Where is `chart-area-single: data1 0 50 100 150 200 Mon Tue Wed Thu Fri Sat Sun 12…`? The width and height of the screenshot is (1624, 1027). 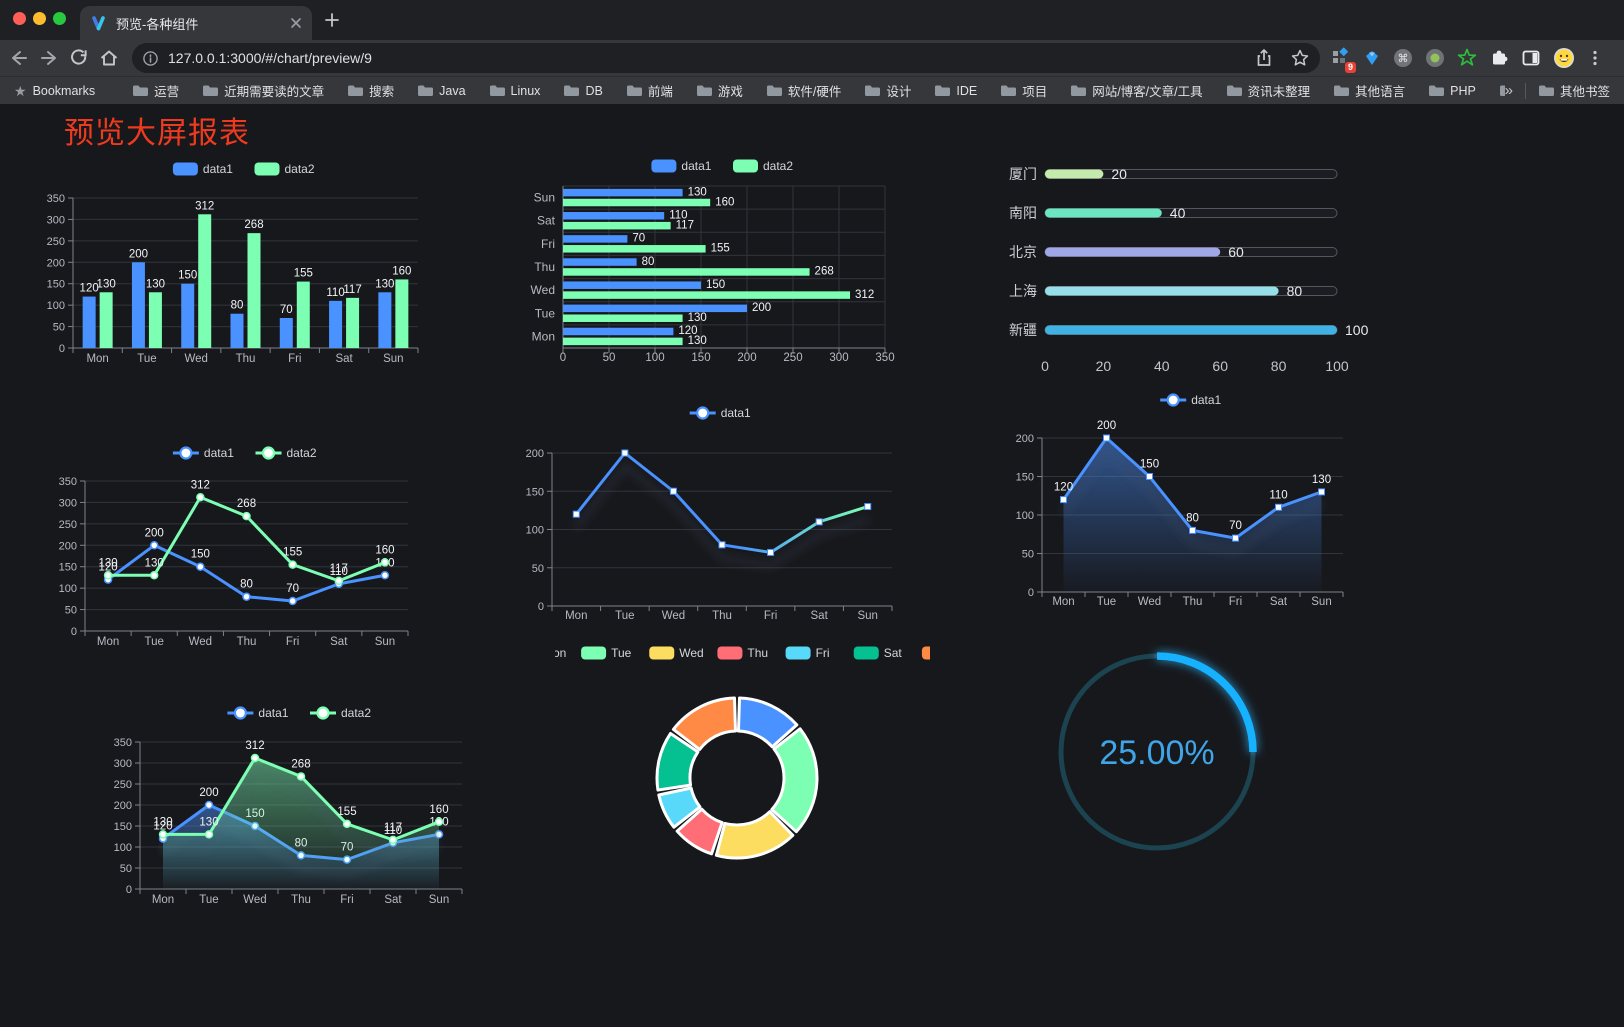
chart-area-single: data1 0 50 100 150 200 Mon Tue Wed Thu Fri Sat Sun 12… is located at coordinates (1185, 504).